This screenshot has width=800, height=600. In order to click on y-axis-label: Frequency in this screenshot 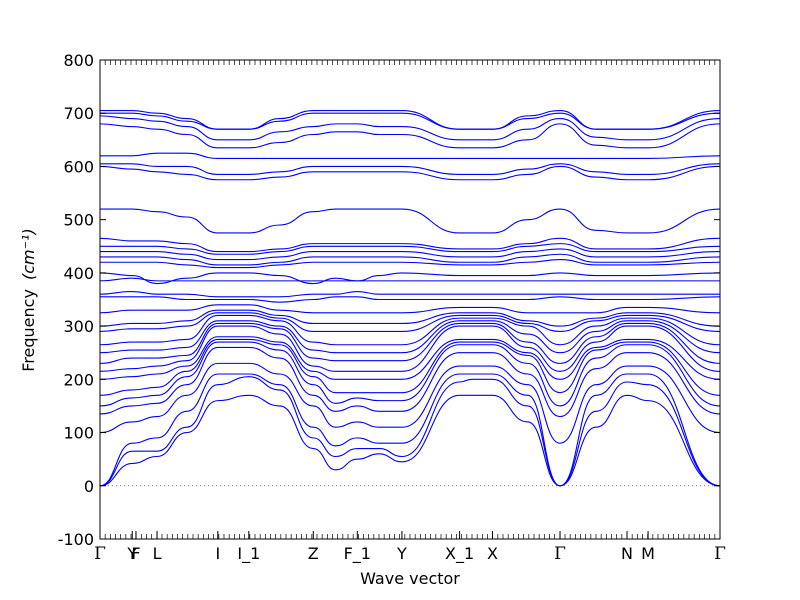, I will do `click(28, 330)`.